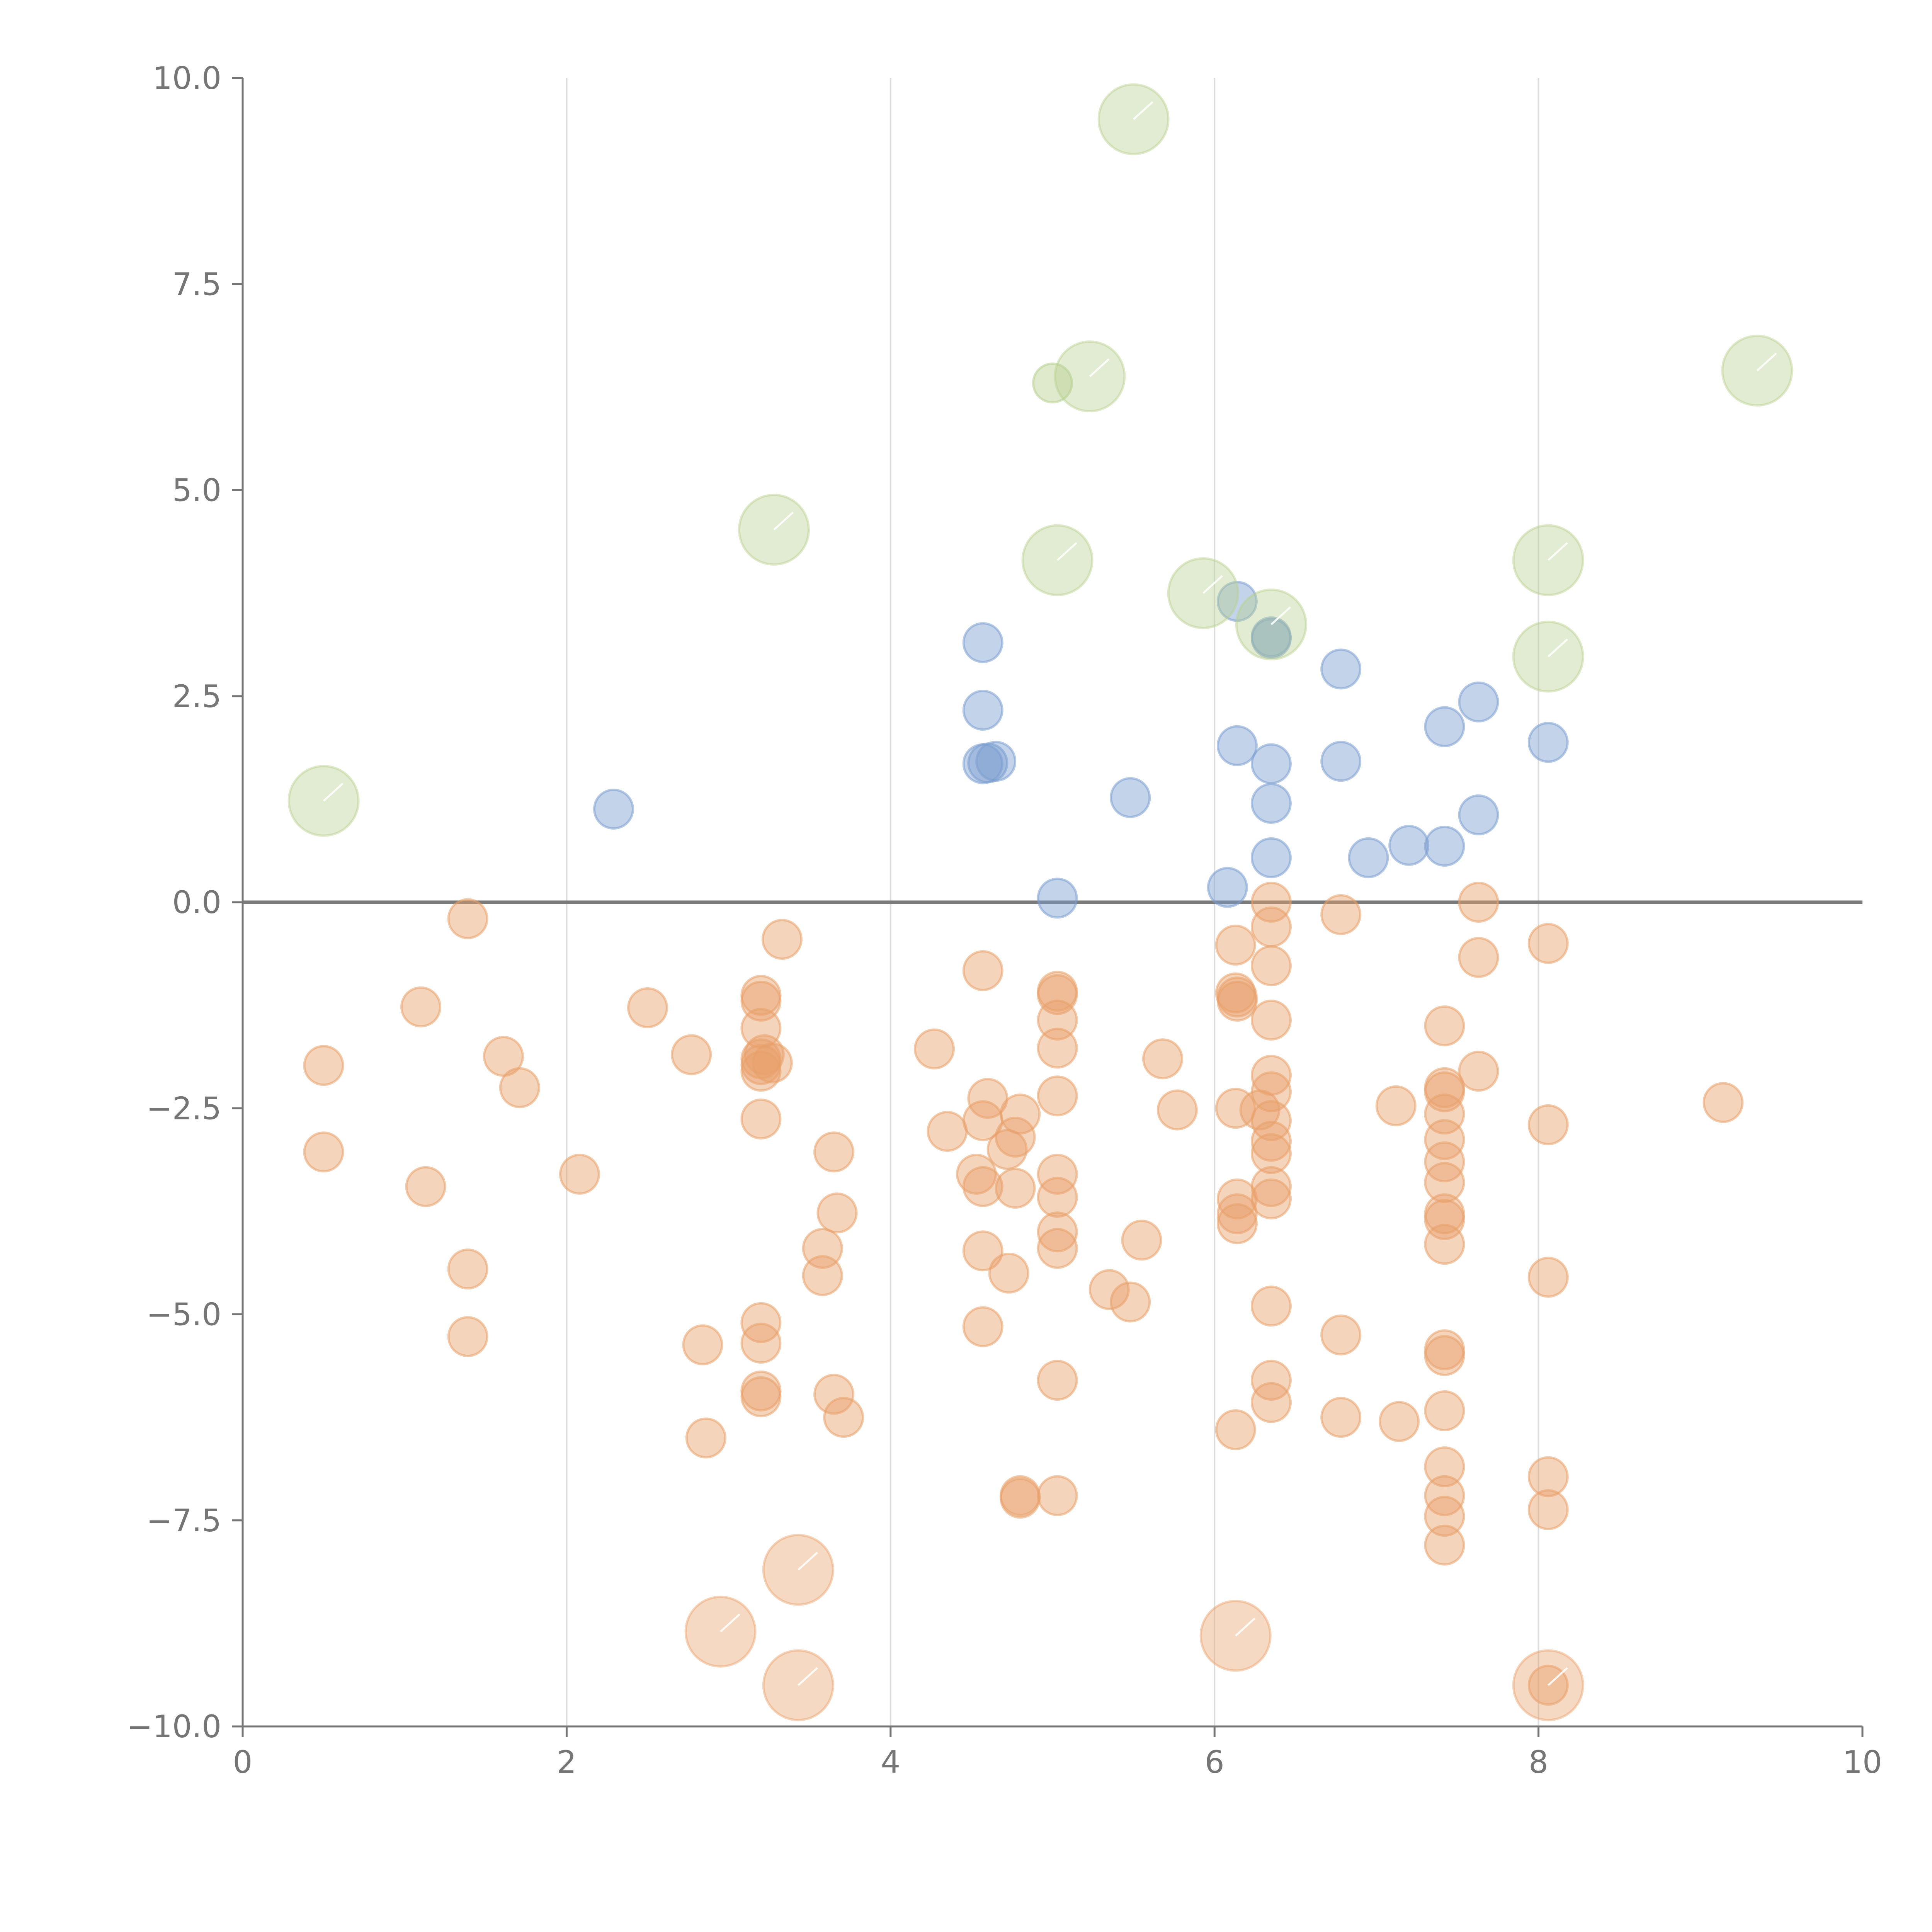  Describe the element at coordinates (174, 1727) in the screenshot. I see `y-tick-label-8: −10.0` at that location.